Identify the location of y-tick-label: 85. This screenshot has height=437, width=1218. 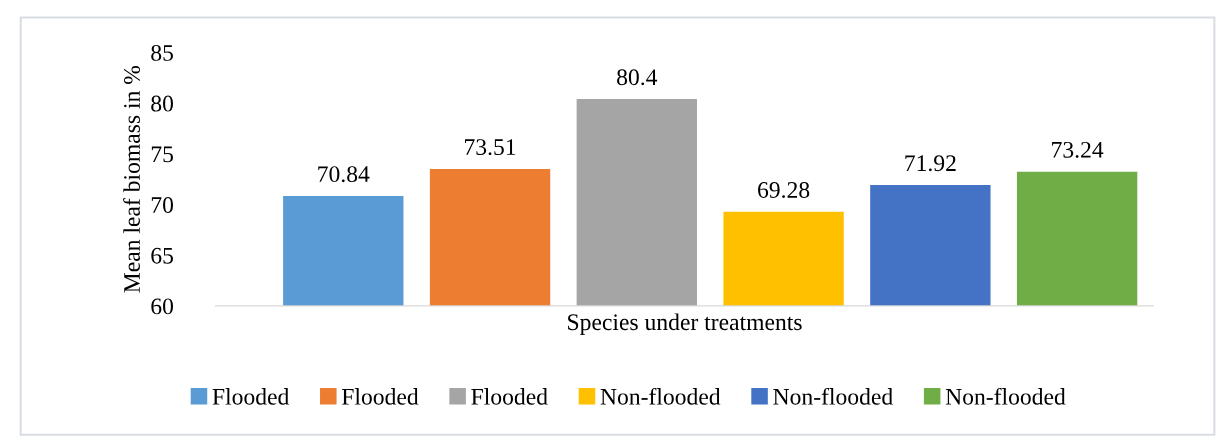
(162, 52).